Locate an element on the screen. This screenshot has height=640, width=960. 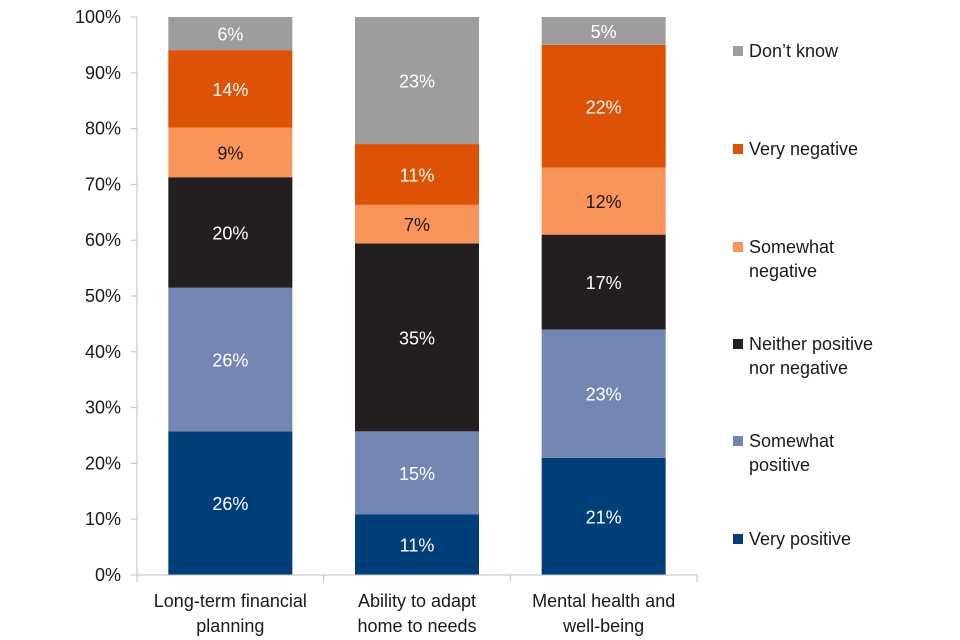
y-tick-label: 50% is located at coordinates (103, 296).